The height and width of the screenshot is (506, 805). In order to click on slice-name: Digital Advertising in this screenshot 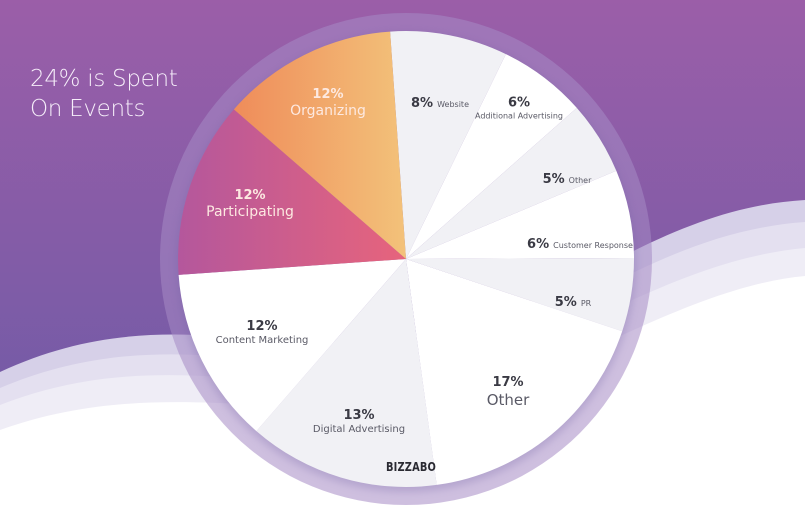, I will do `click(359, 429)`.